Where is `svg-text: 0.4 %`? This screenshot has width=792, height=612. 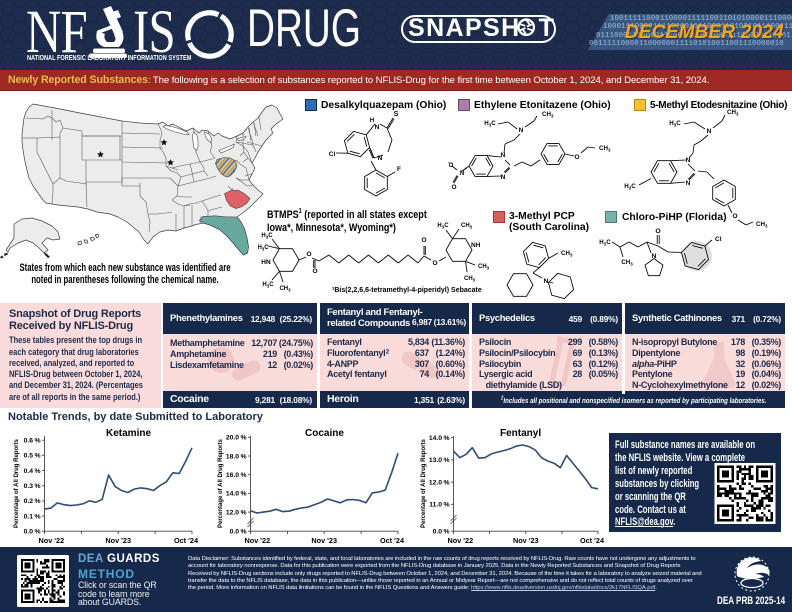 svg-text: 0.4 % is located at coordinates (32, 471).